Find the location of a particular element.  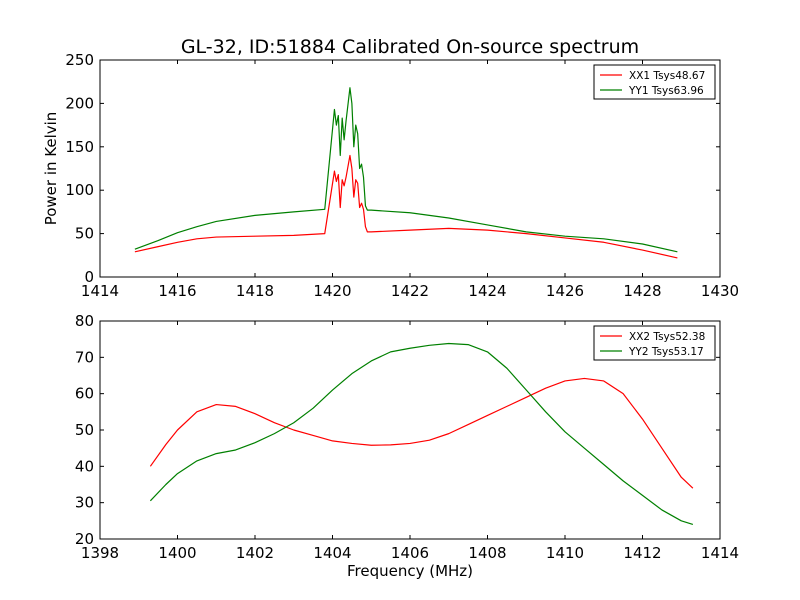

series-line-xx1 is located at coordinates (406, 206).